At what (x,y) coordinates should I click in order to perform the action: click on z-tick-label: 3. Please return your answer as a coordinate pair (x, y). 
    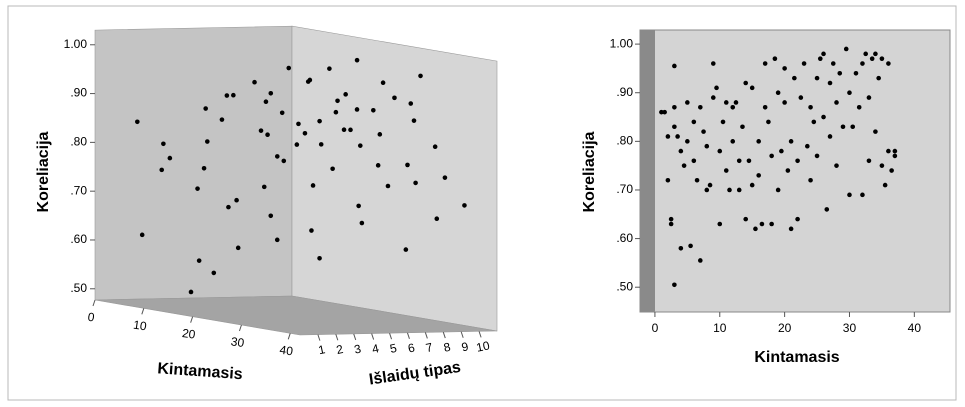
    Looking at the image, I should click on (358, 348).